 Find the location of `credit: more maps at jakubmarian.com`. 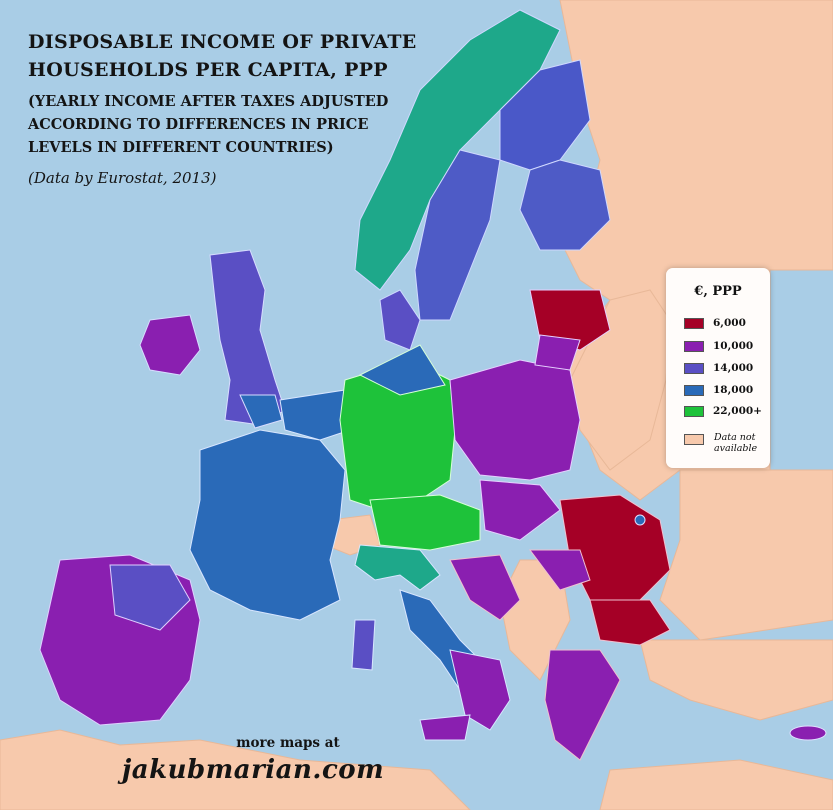

credit: more maps at jakubmarian.com is located at coordinates (253, 760).